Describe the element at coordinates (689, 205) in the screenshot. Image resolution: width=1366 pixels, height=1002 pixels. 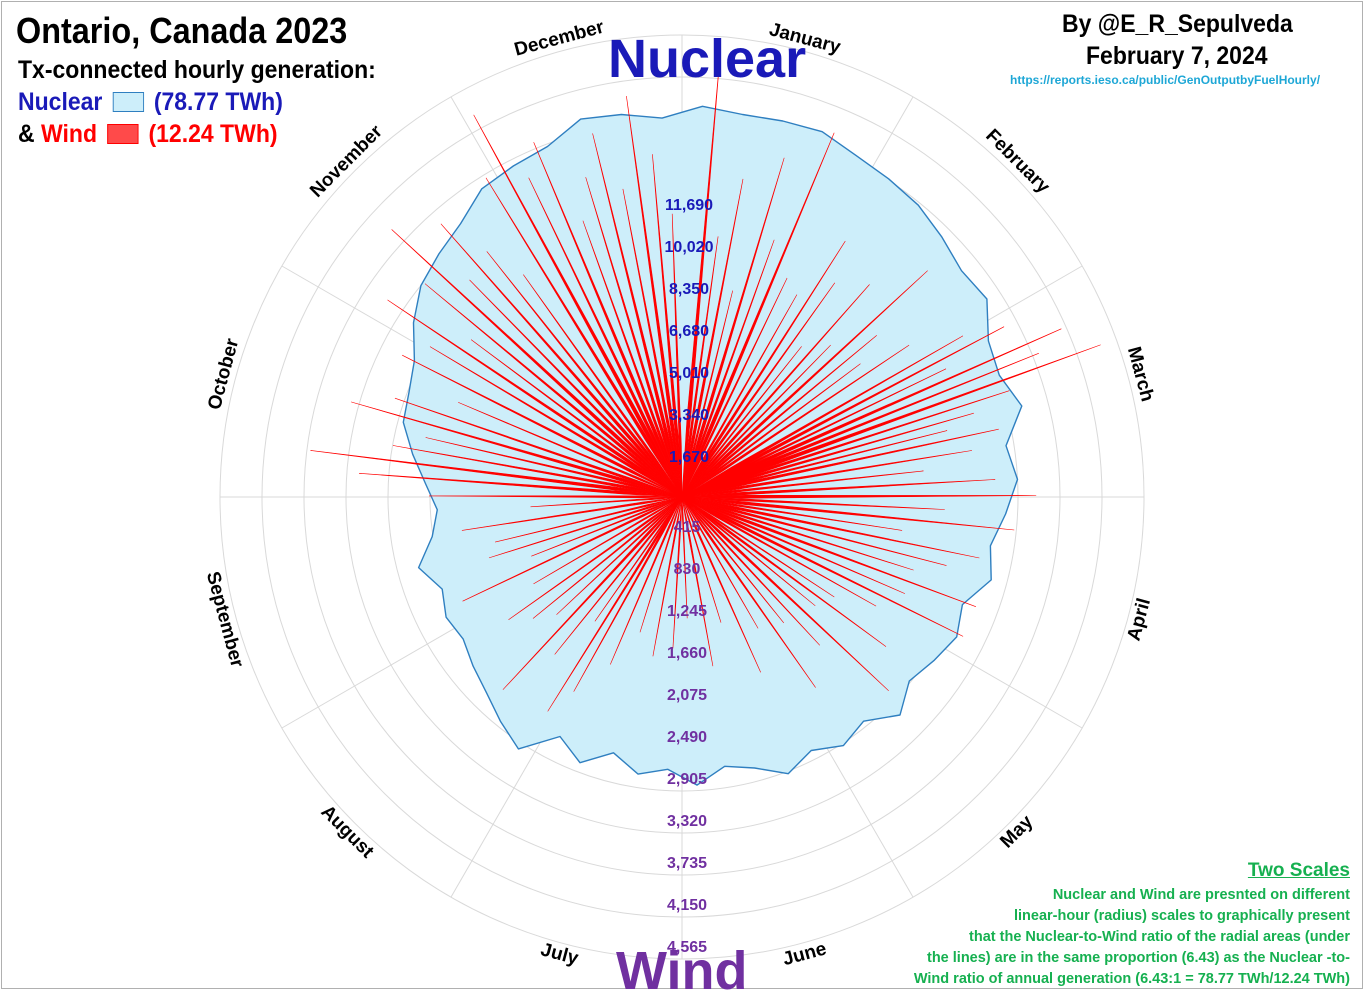
I see `nuclear-tick-label: 11,690` at that location.